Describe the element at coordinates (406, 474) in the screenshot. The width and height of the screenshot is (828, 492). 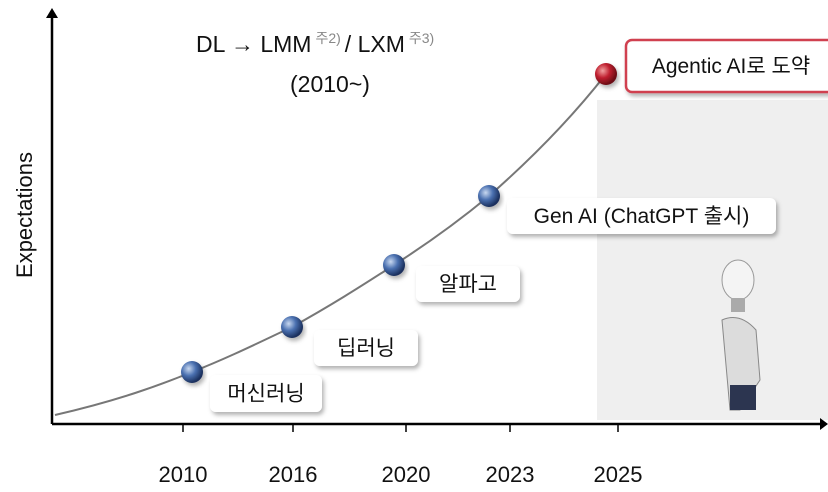
I see `year-label: 2020` at that location.